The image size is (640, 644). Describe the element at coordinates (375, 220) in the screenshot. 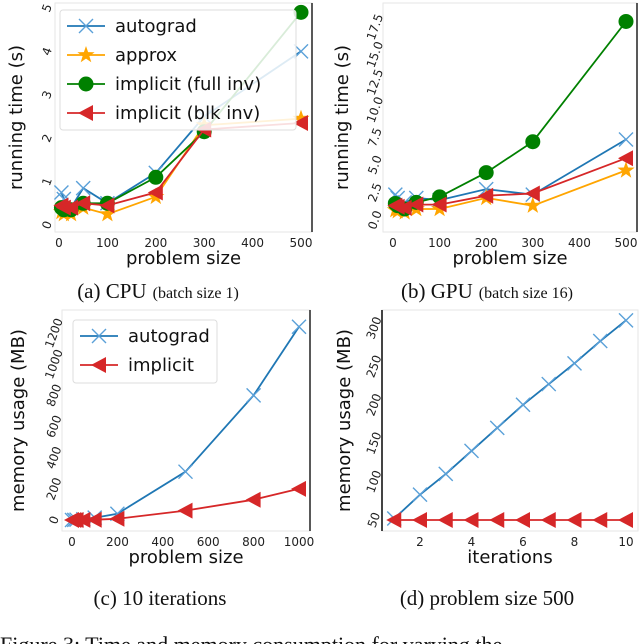

I see `y-tick-label: 0.0` at that location.